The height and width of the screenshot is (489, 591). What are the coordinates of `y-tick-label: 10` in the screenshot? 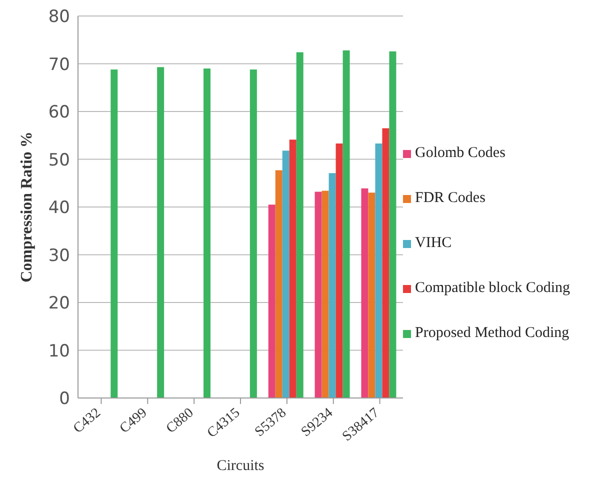 It's located at (59, 351).